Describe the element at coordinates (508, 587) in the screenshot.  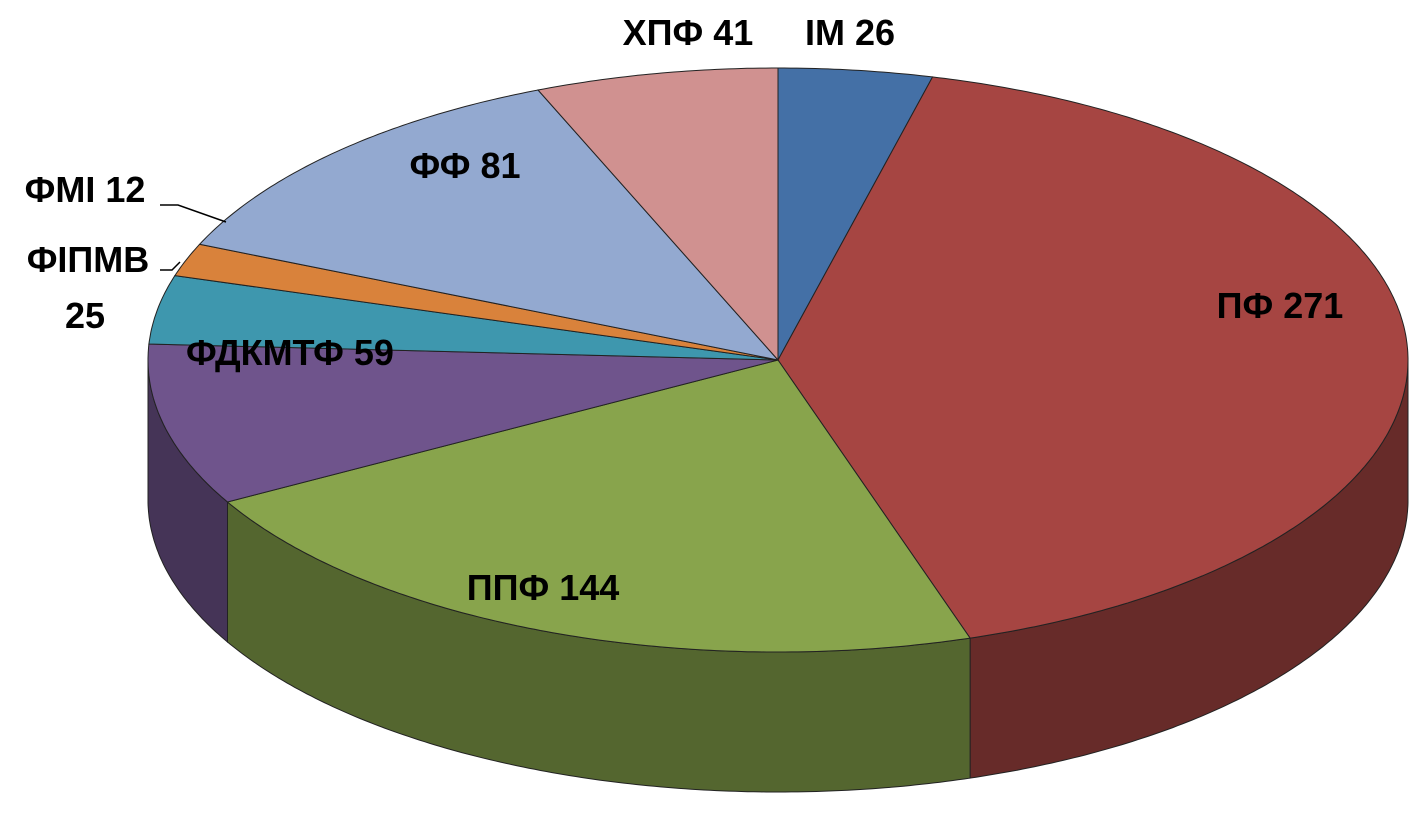
I see `label-category: ППФ` at that location.